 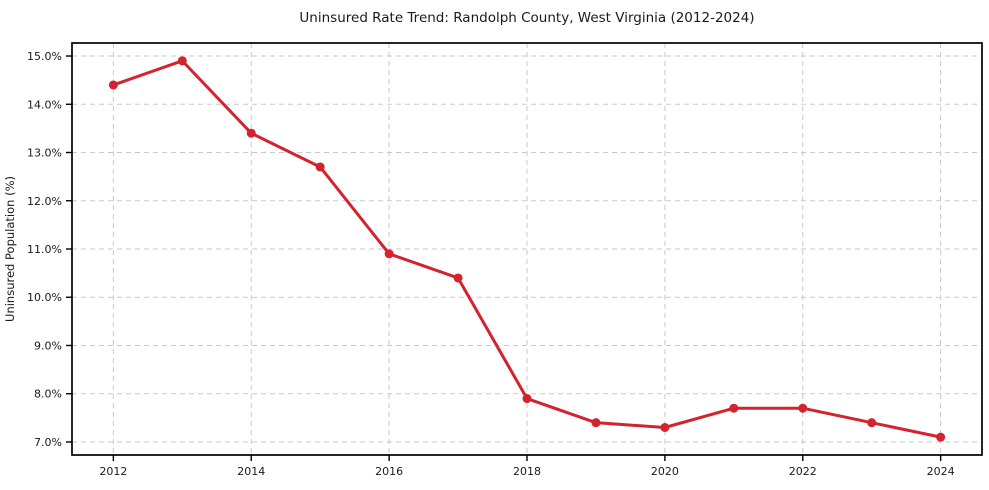 I want to click on data-point-2018, so click(x=527, y=399).